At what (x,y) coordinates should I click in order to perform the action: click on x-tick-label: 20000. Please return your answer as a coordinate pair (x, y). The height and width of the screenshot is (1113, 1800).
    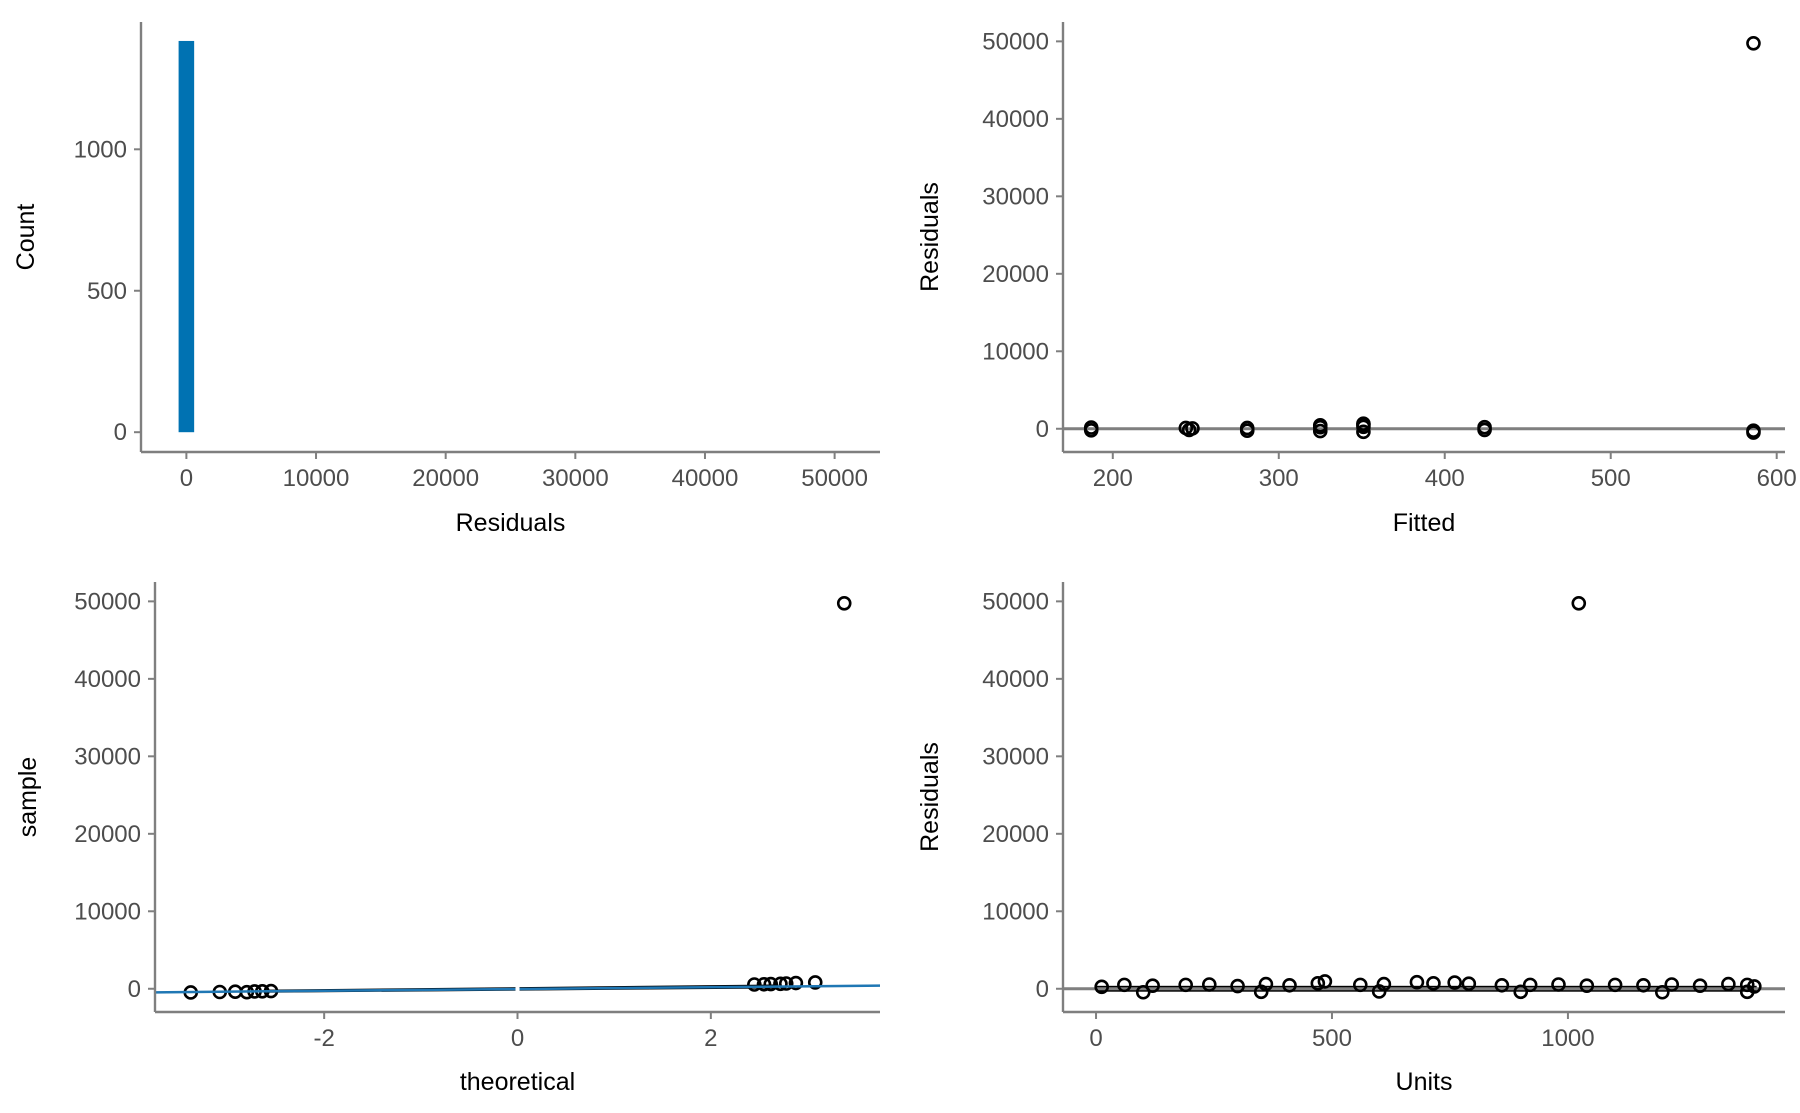
    Looking at the image, I should click on (445, 478).